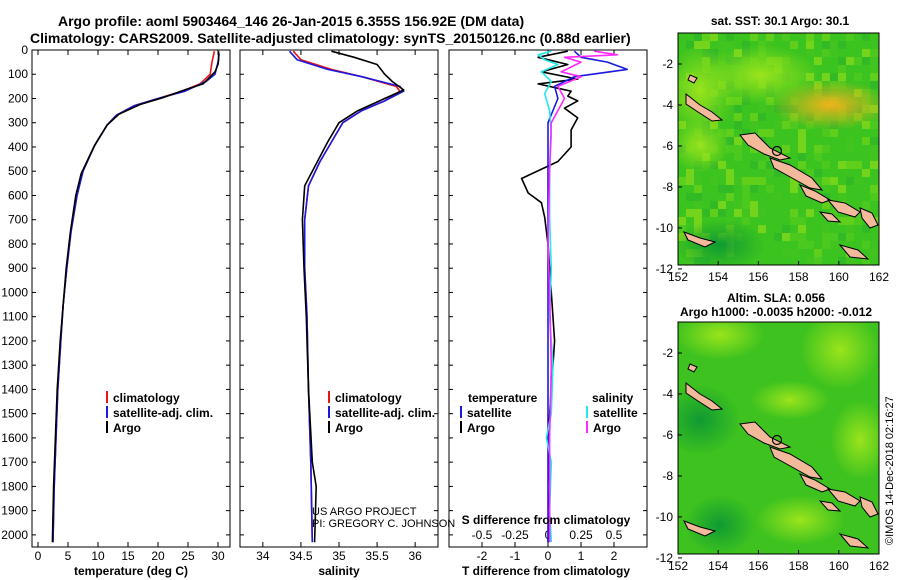 The height and width of the screenshot is (580, 900). What do you see at coordinates (377, 556) in the screenshot?
I see `x-tick-label: 35.5` at bounding box center [377, 556].